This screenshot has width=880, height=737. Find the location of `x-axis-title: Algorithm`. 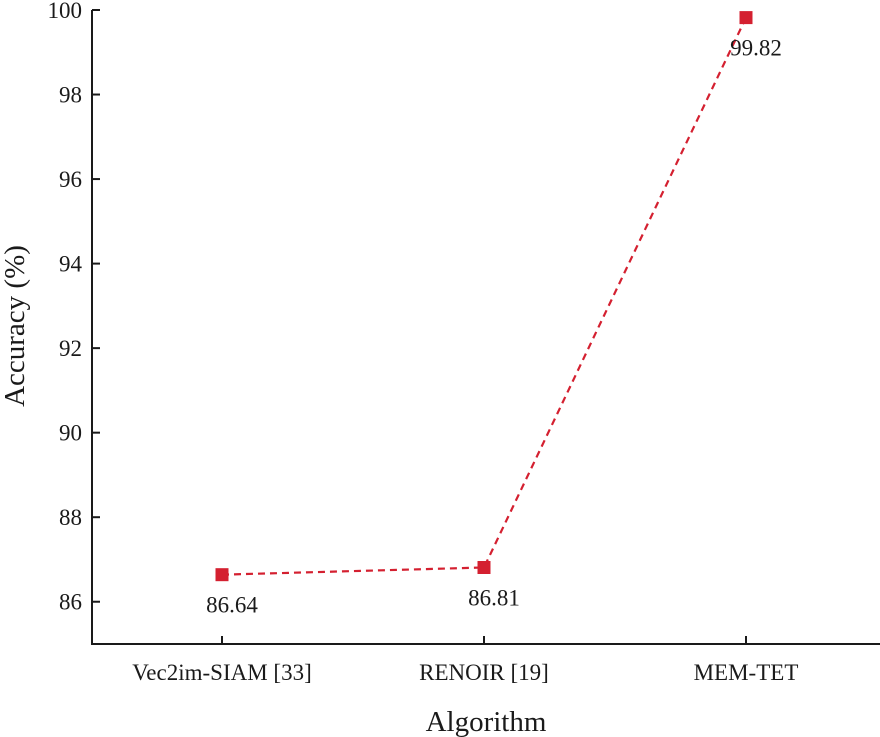

x-axis-title: Algorithm is located at coordinates (486, 721).